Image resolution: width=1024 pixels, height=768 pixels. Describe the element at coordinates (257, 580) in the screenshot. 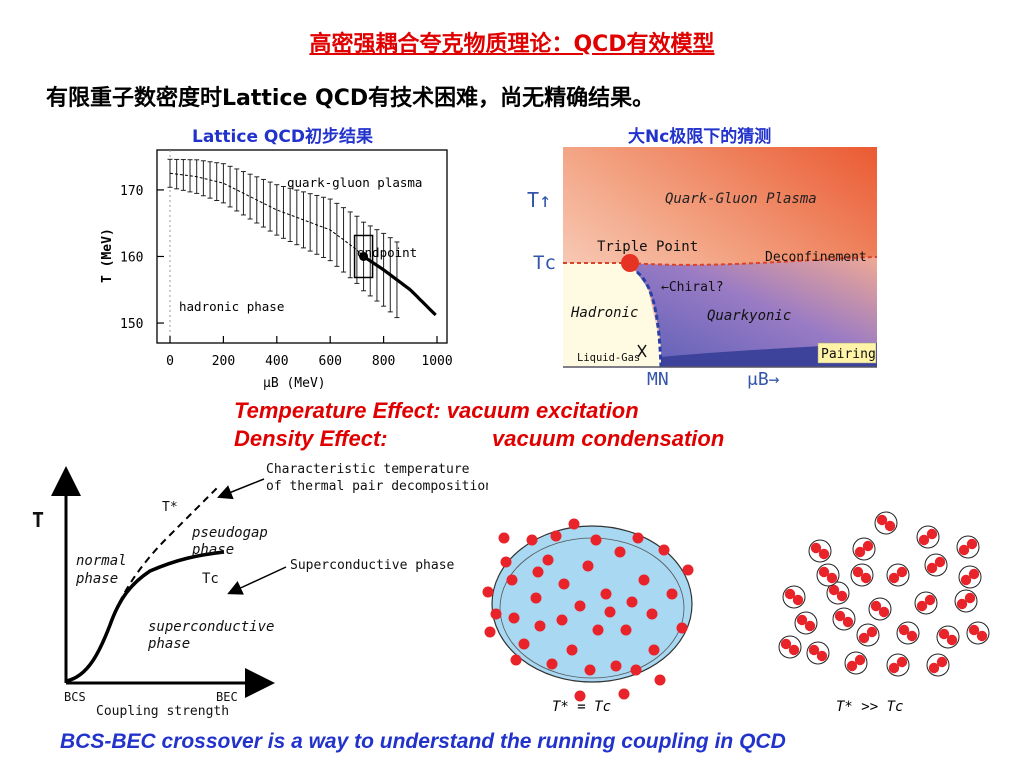

I see `superconductive-arrow` at that location.